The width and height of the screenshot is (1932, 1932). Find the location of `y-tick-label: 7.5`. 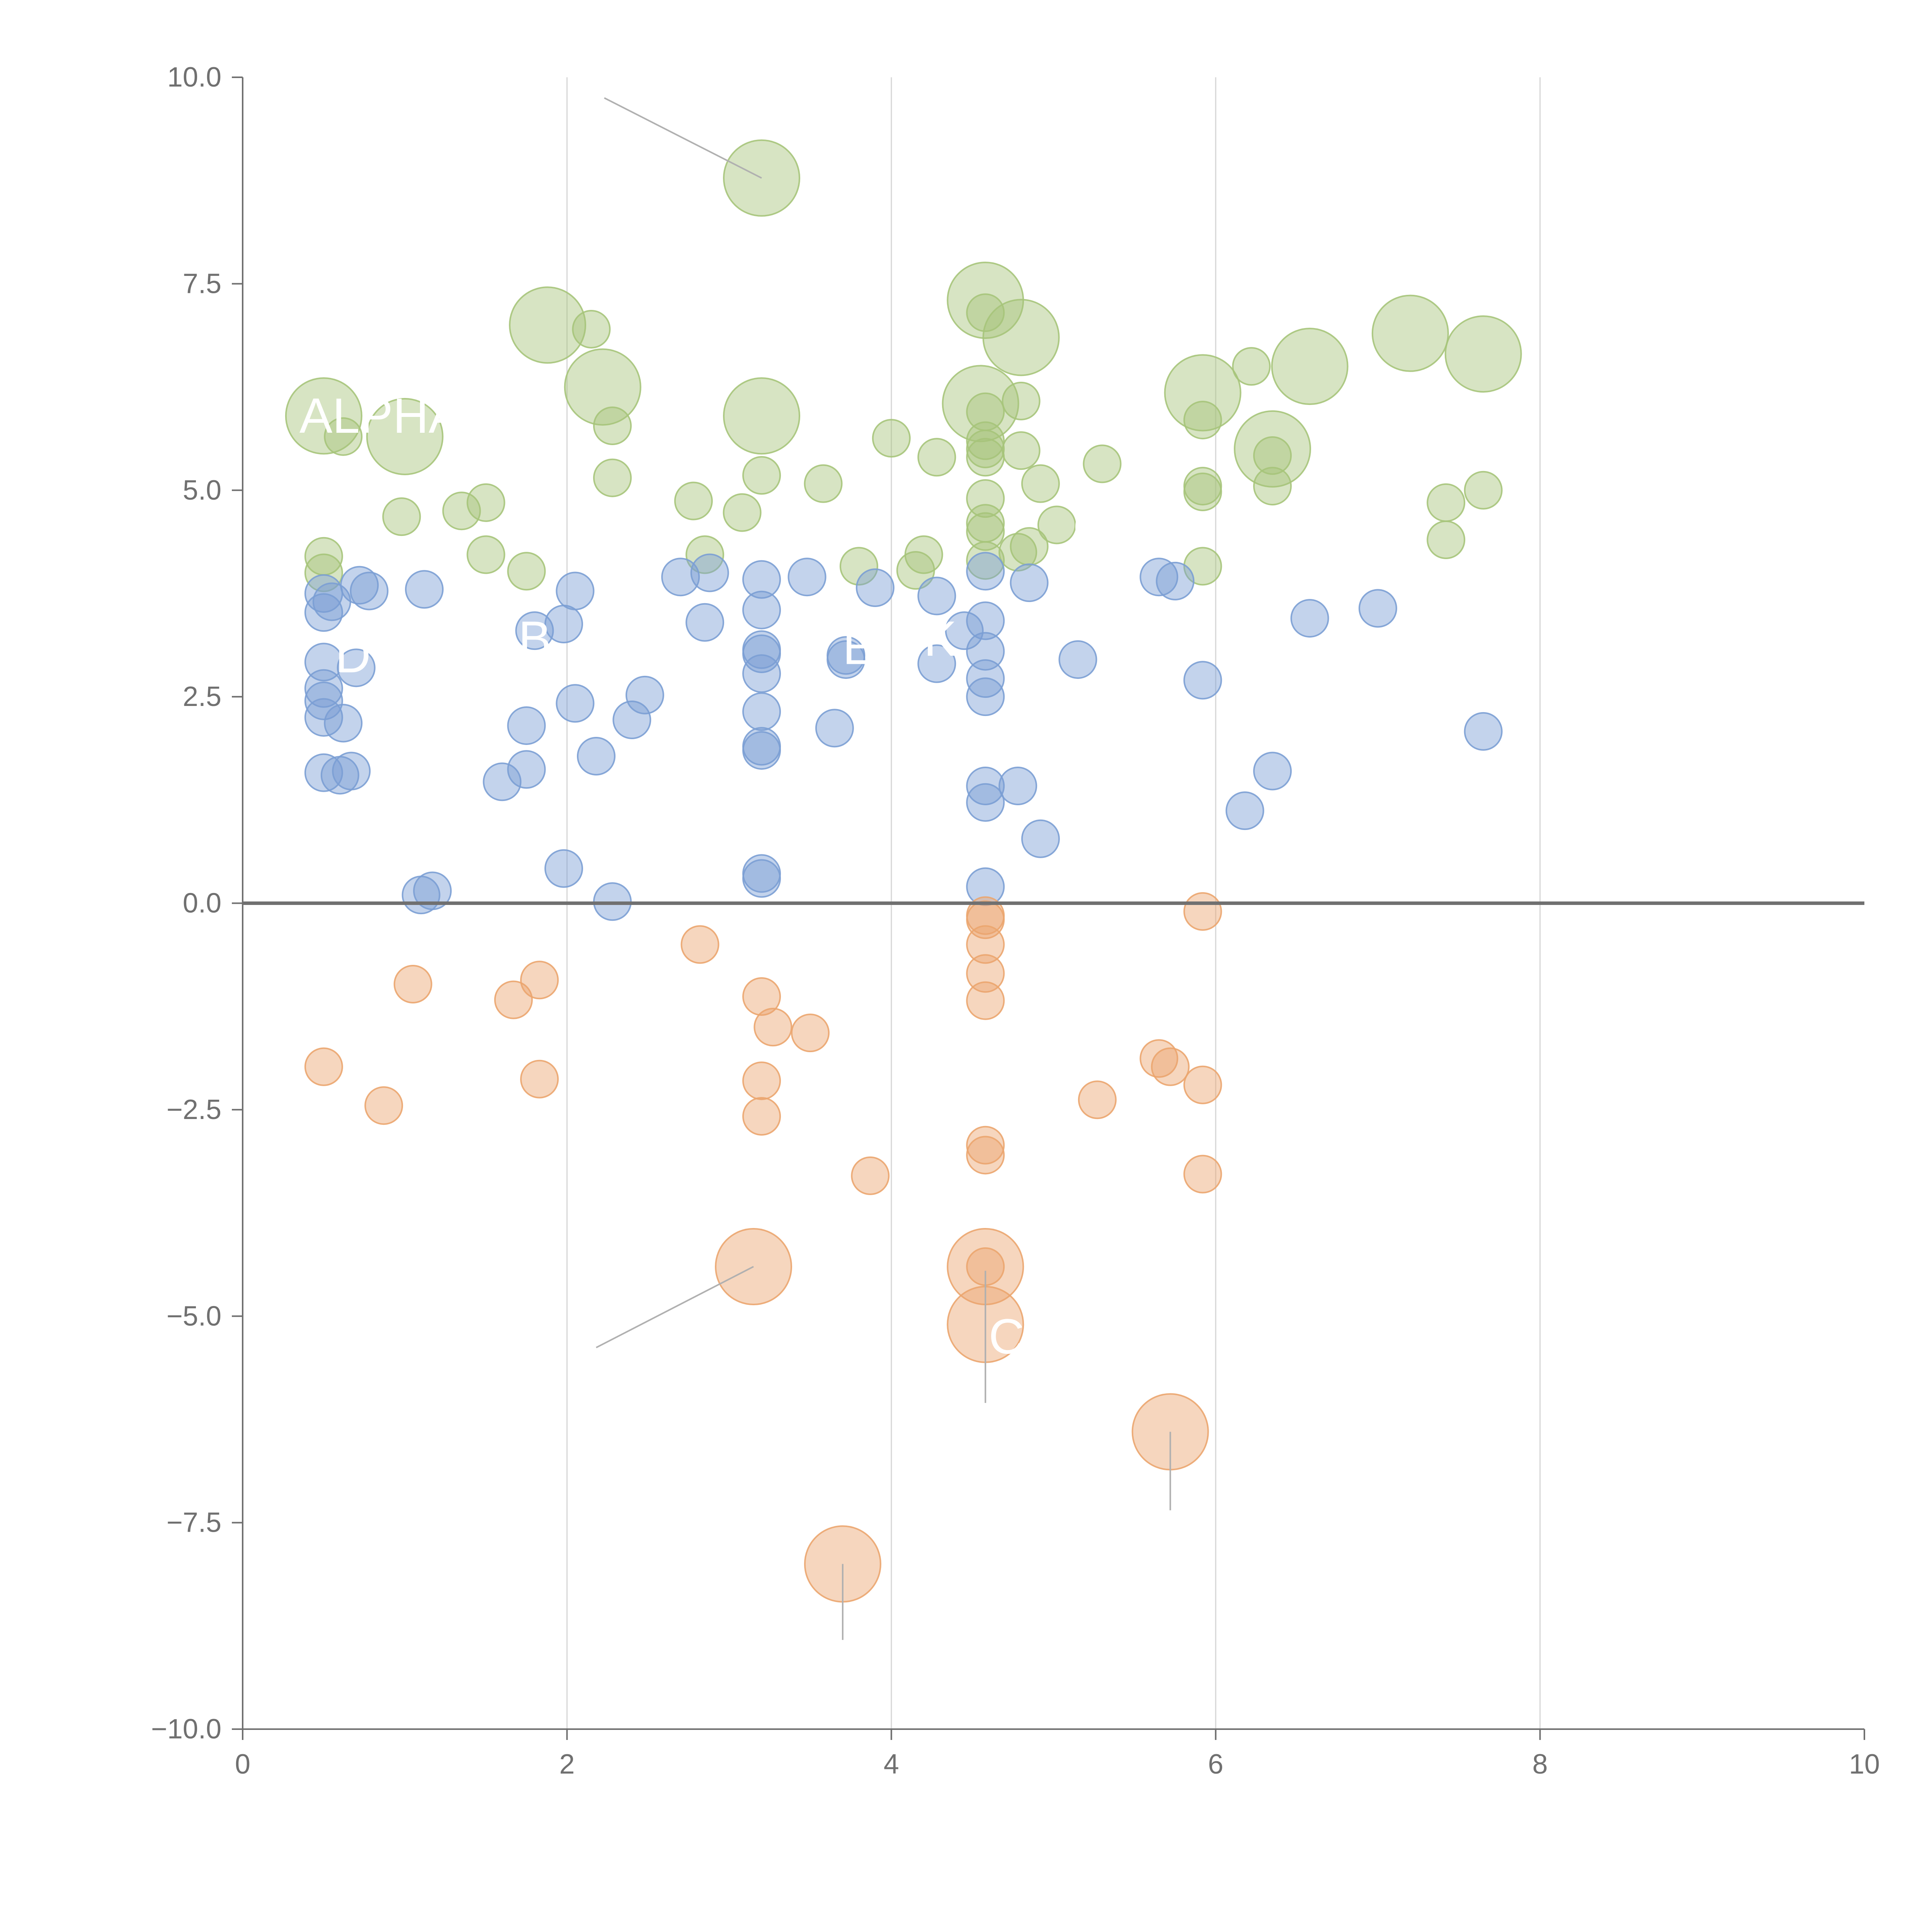

y-tick-label: 7.5 is located at coordinates (202, 284).